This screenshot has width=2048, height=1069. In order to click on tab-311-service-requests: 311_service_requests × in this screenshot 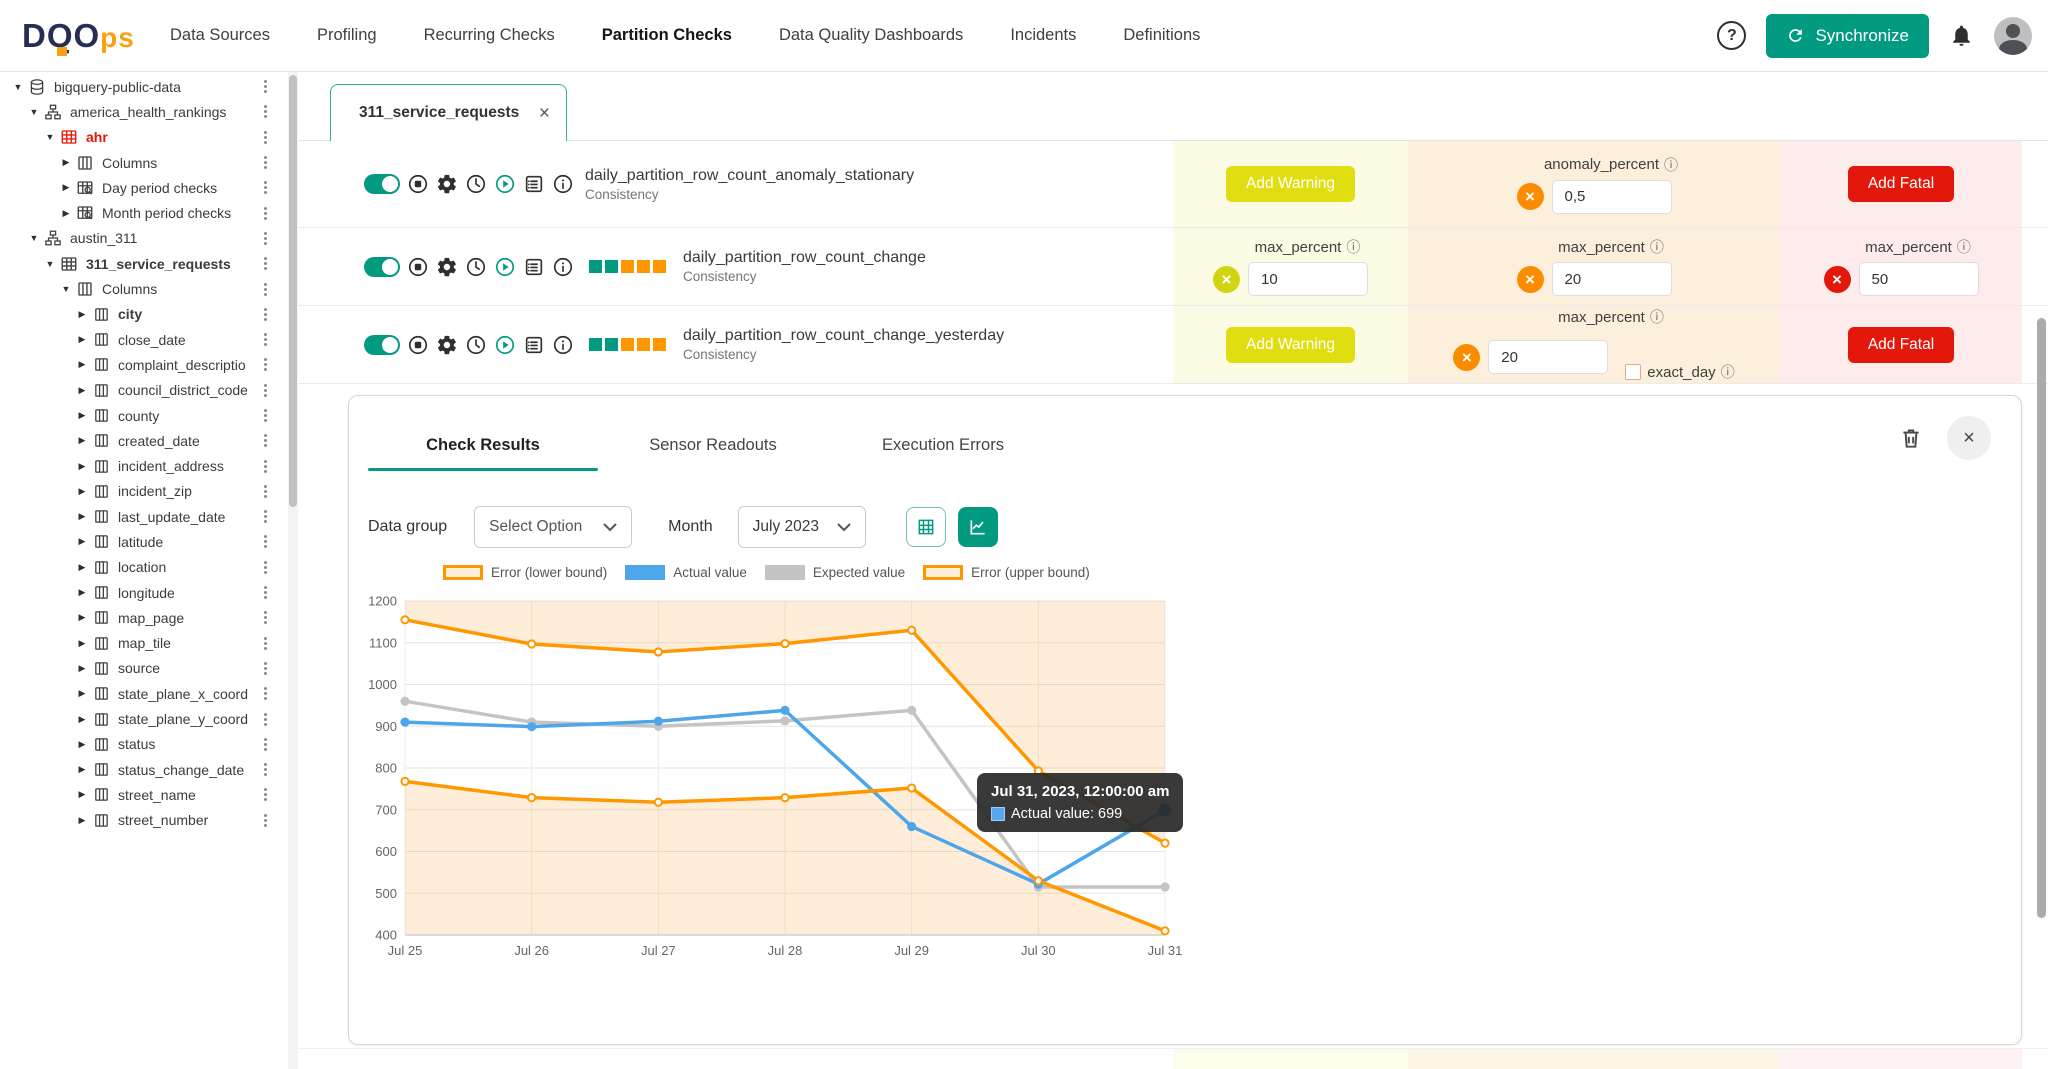, I will do `click(448, 112)`.